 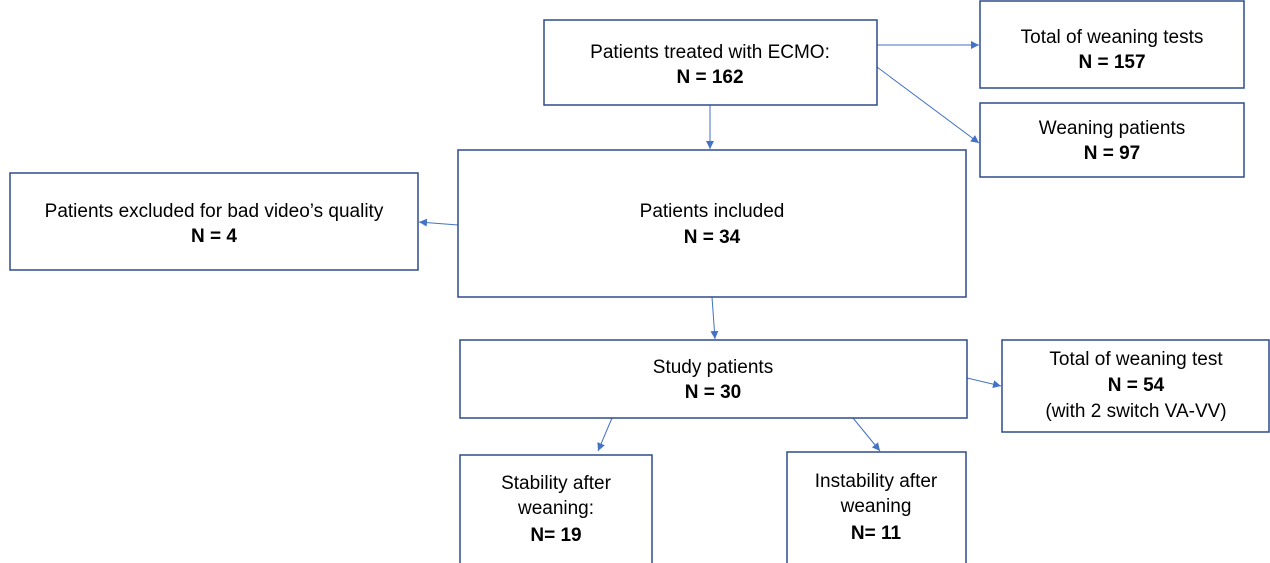 What do you see at coordinates (876, 533) in the screenshot?
I see `node-count: N= 11` at bounding box center [876, 533].